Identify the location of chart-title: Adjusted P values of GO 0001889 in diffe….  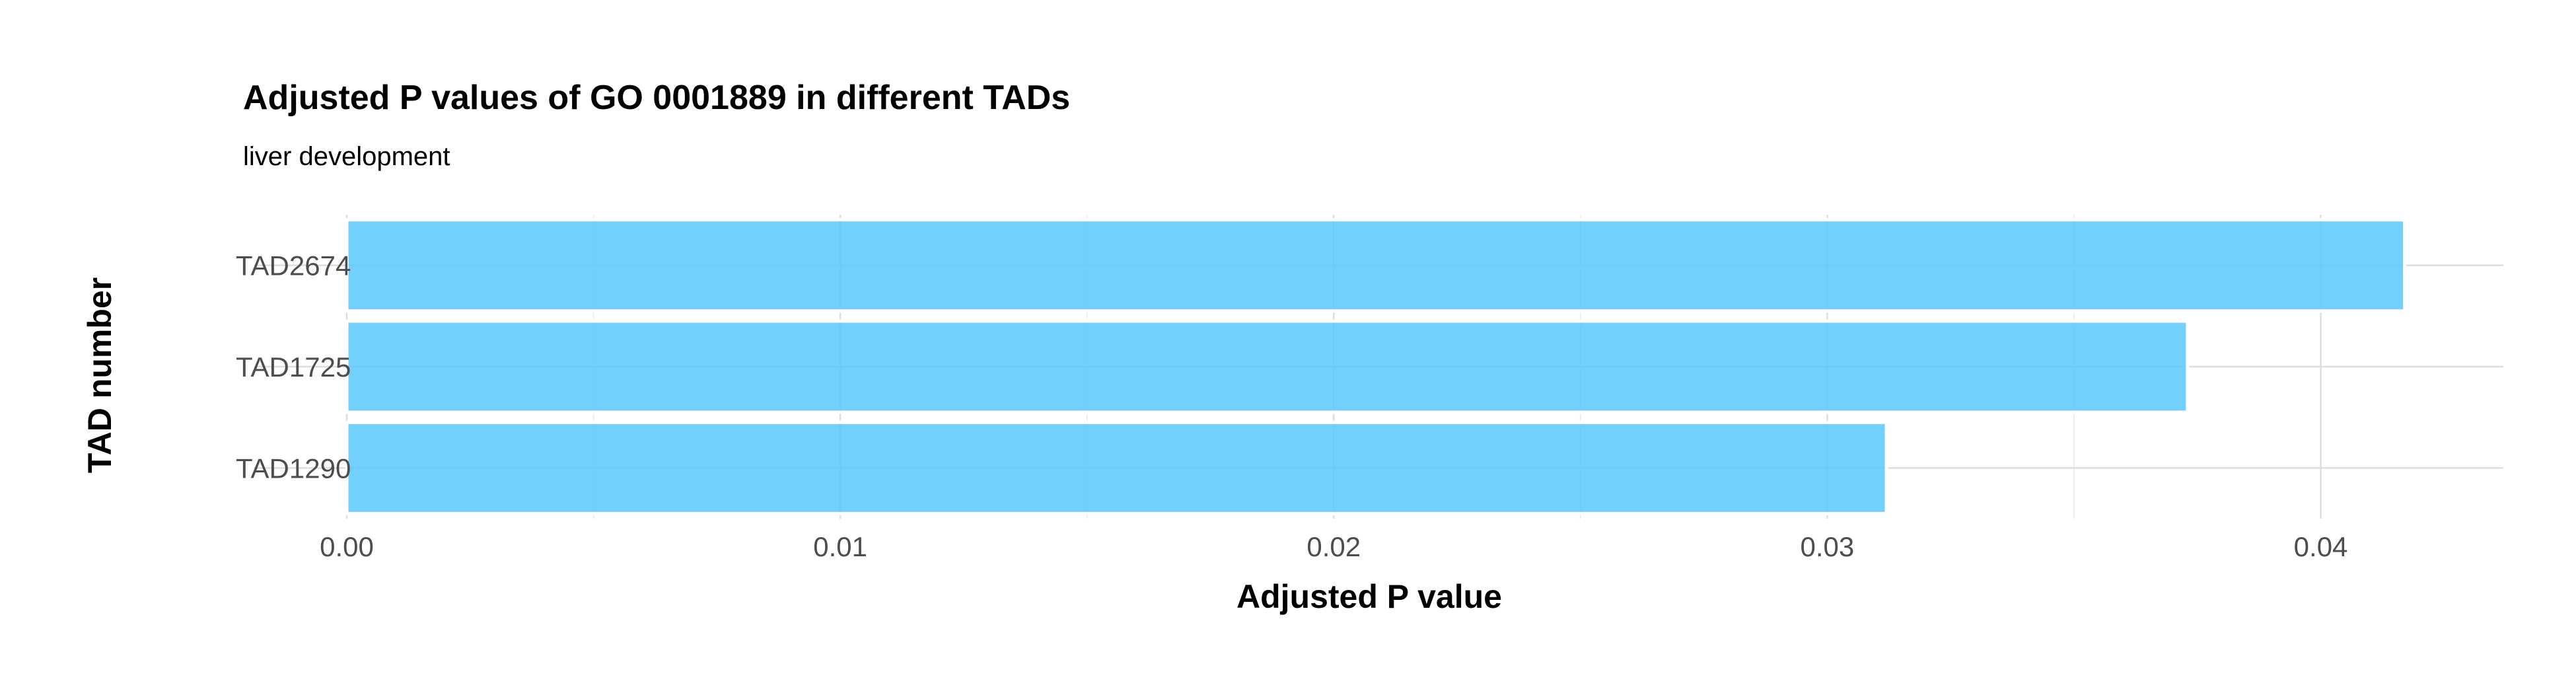
(657, 98).